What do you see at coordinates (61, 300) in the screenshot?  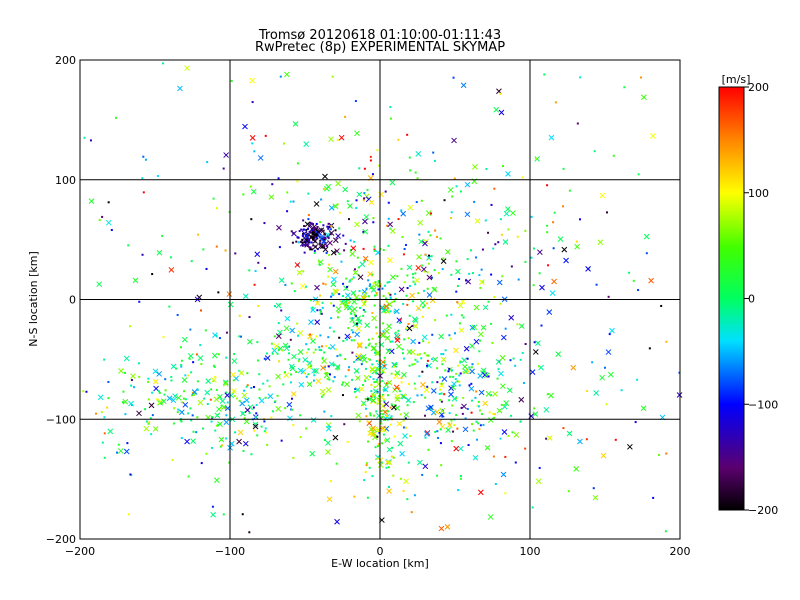 I see `y-ticks: −200 −100 0 100 200` at bounding box center [61, 300].